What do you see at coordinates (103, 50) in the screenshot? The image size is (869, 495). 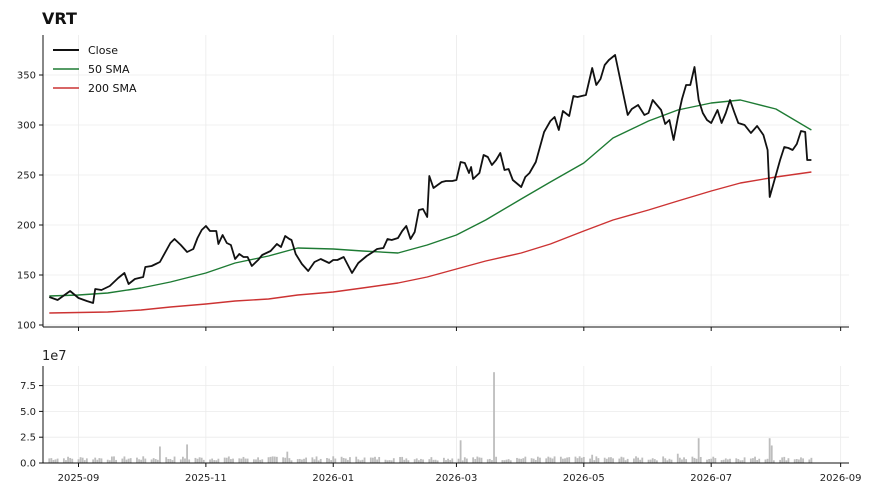 I see `legend-label: Close` at bounding box center [103, 50].